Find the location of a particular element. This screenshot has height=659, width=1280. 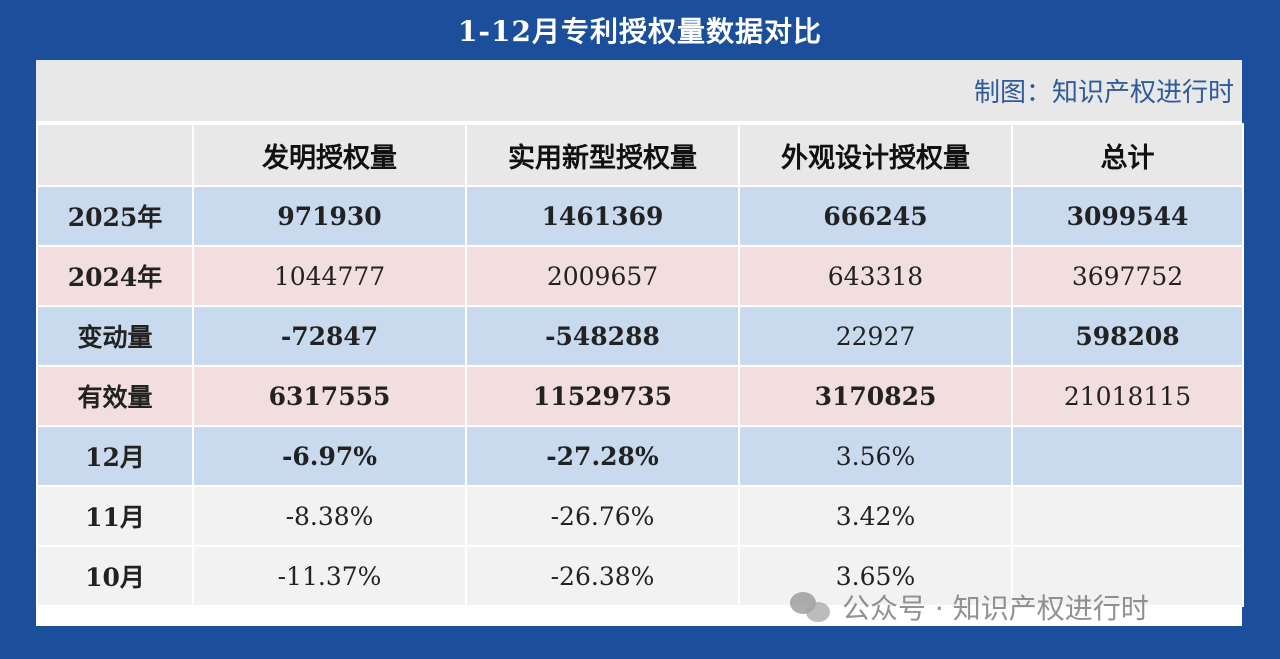

table-cell: 971930 is located at coordinates (329, 216).